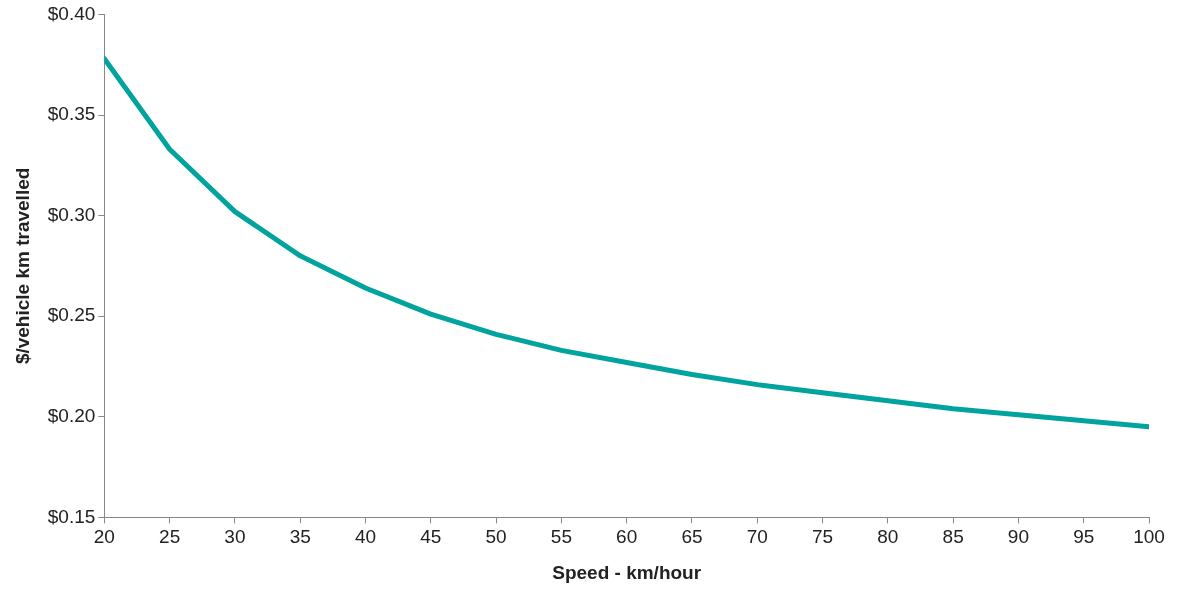 The image size is (1177, 589). What do you see at coordinates (1149, 537) in the screenshot?
I see `x-tick-label: 100` at bounding box center [1149, 537].